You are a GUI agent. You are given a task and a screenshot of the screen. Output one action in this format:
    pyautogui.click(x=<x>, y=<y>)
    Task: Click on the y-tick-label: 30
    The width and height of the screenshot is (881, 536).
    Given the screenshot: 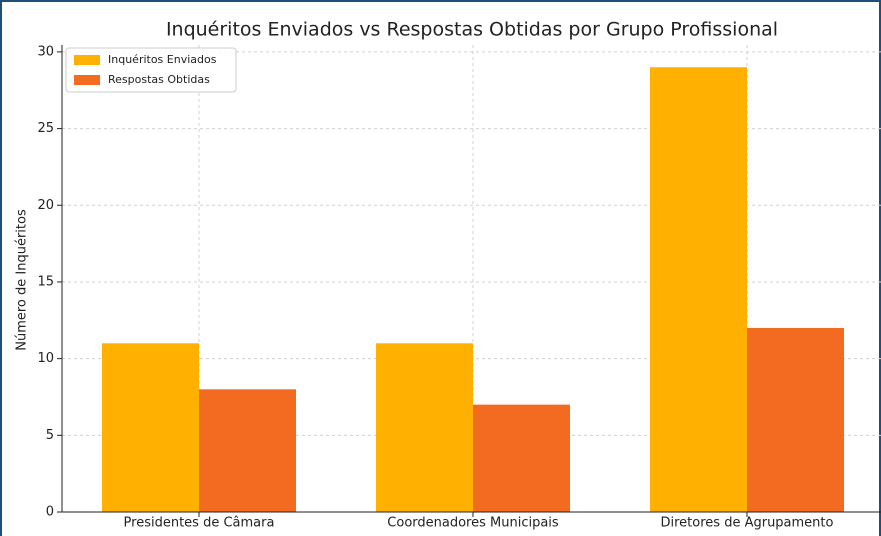 What is the action you would take?
    pyautogui.click(x=45, y=51)
    